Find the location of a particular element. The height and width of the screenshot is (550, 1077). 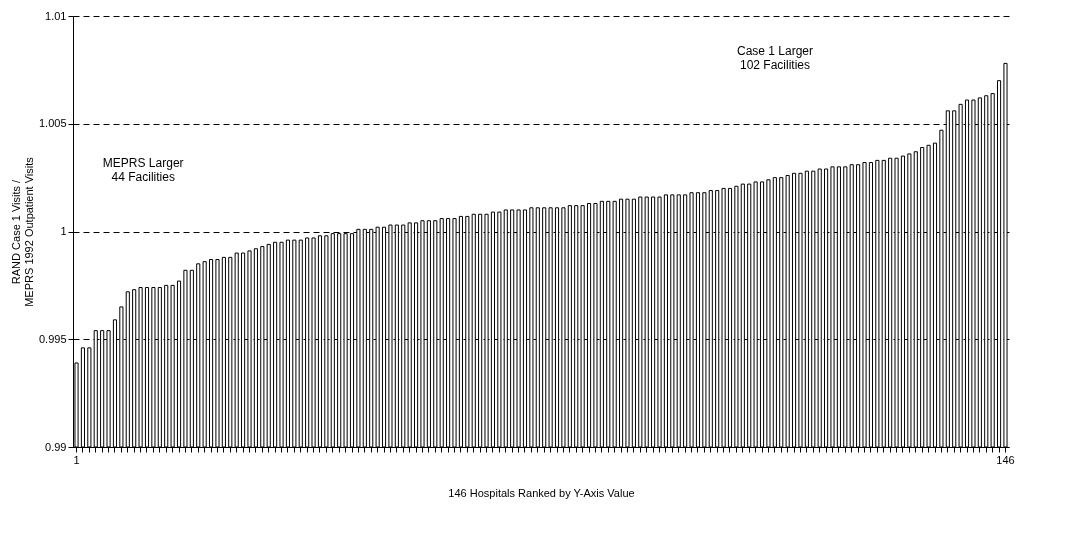

y-tick-label: 0.995 is located at coordinates (52, 338).